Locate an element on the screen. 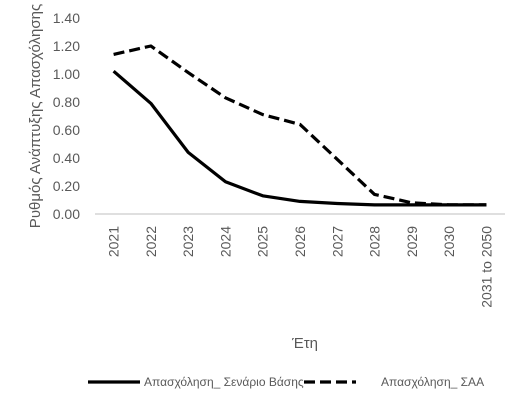 This screenshot has height=394, width=517. y-tick-label: 1.40 is located at coordinates (66, 18).